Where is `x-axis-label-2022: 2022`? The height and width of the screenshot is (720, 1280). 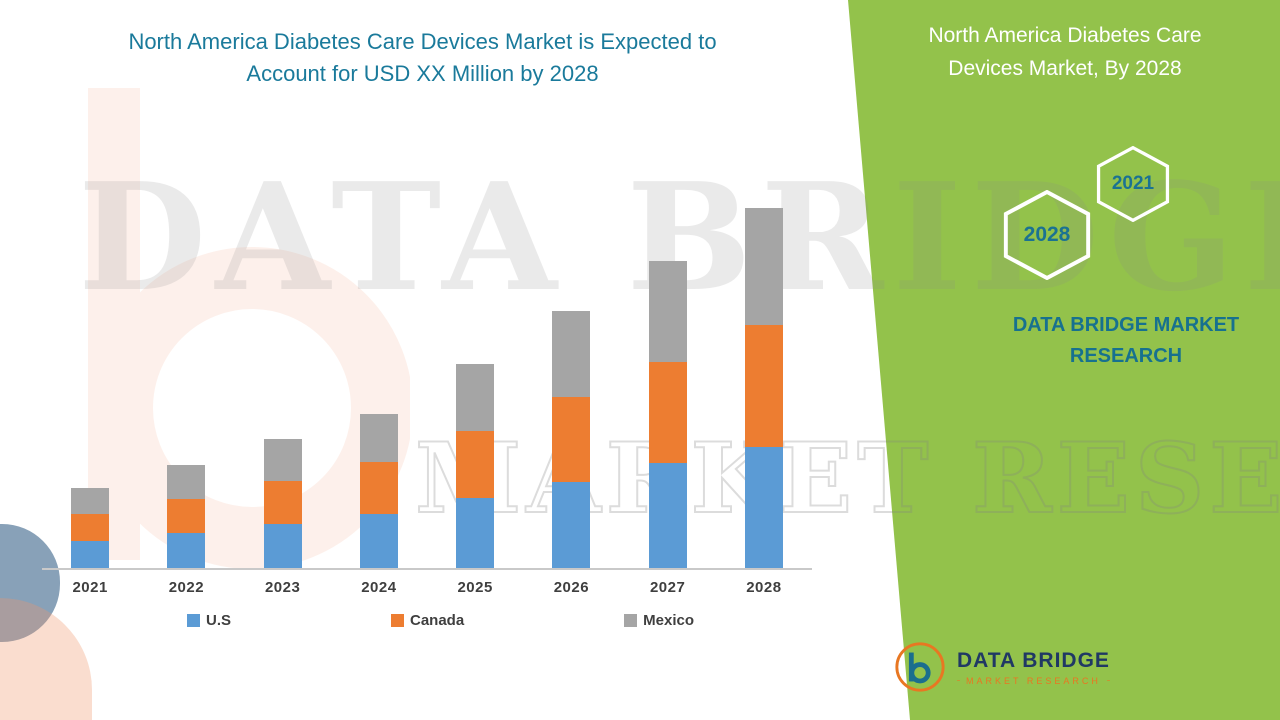 x-axis-label-2022: 2022 is located at coordinates (186, 587).